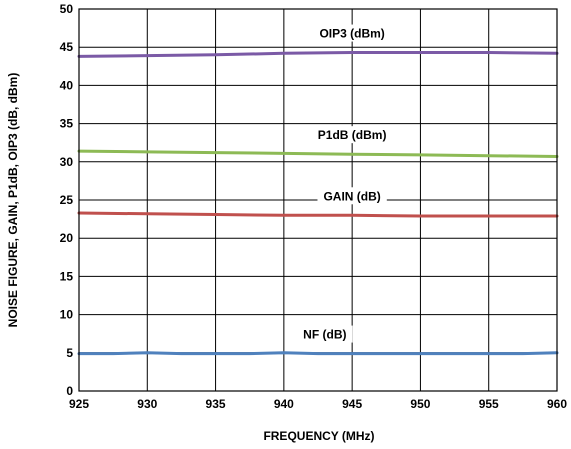  What do you see at coordinates (67, 85) in the screenshot?
I see `y-tick-label: 40` at bounding box center [67, 85].